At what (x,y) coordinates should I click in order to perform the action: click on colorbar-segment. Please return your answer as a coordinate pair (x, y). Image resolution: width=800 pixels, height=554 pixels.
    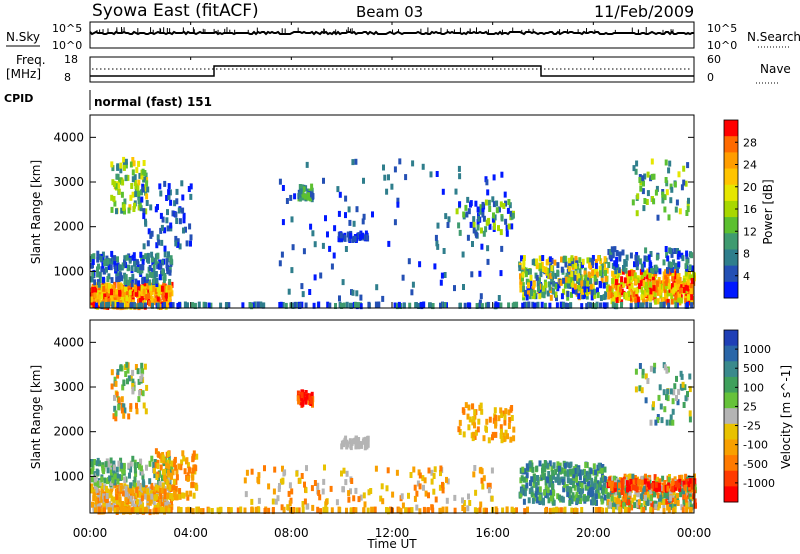
    Looking at the image, I should click on (731, 494).